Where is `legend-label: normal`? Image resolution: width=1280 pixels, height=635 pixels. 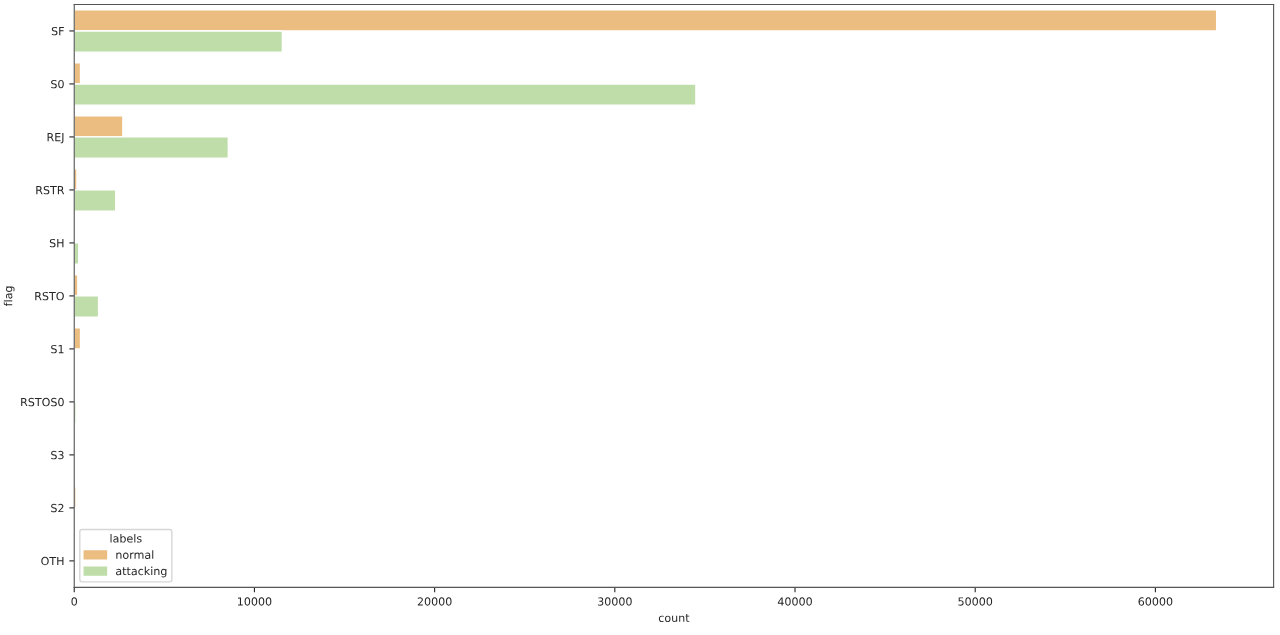 legend-label: normal is located at coordinates (135, 554).